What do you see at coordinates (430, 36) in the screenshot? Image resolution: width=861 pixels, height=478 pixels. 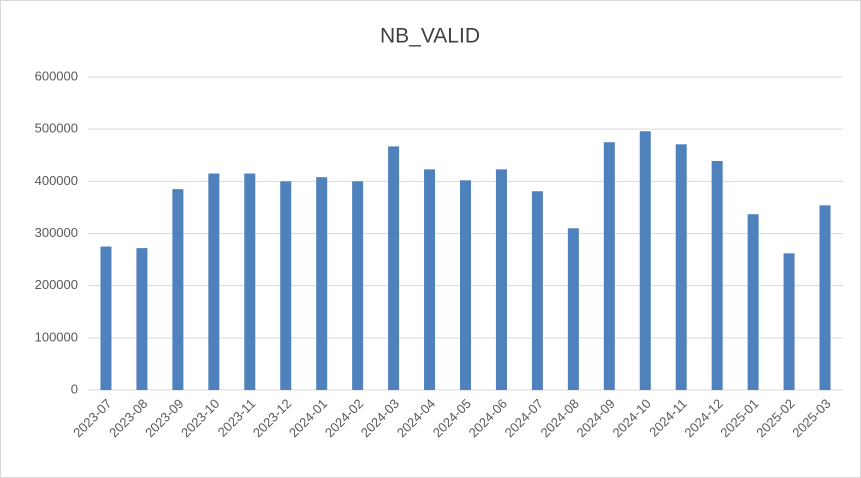 I see `chart-title: NB_VALID` at bounding box center [430, 36].